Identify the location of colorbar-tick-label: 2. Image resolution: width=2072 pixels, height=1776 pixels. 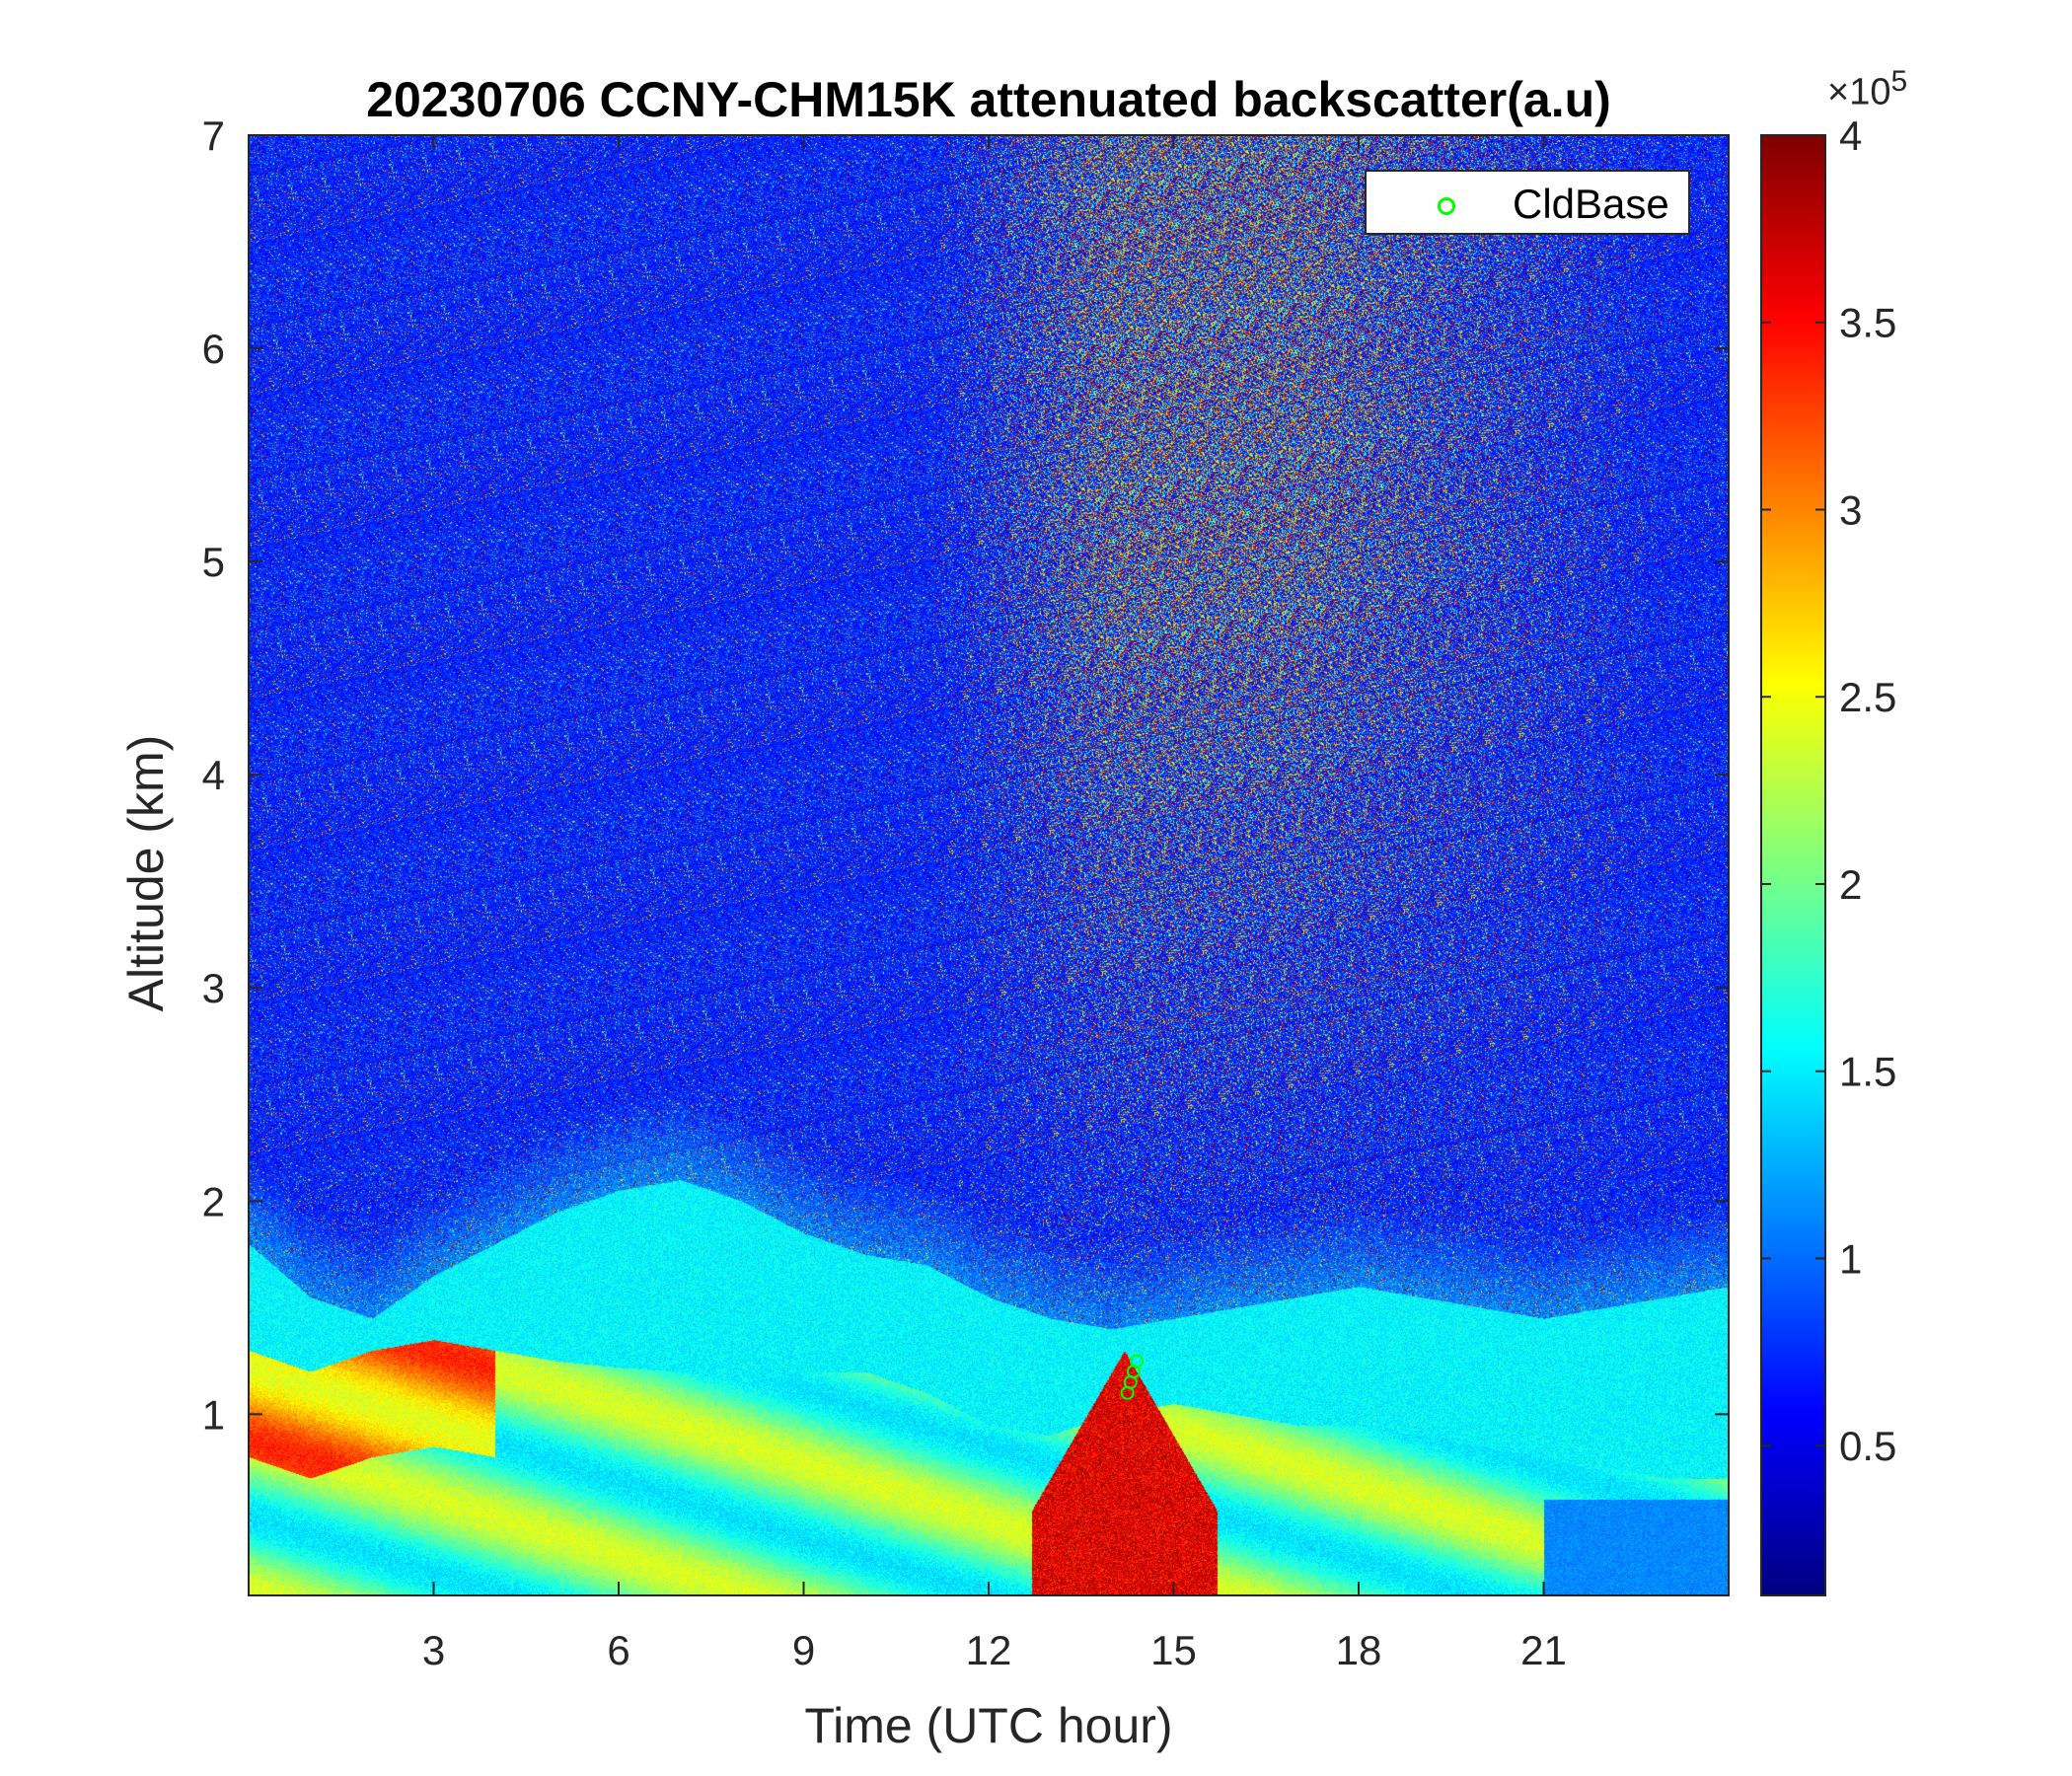
(1851, 885).